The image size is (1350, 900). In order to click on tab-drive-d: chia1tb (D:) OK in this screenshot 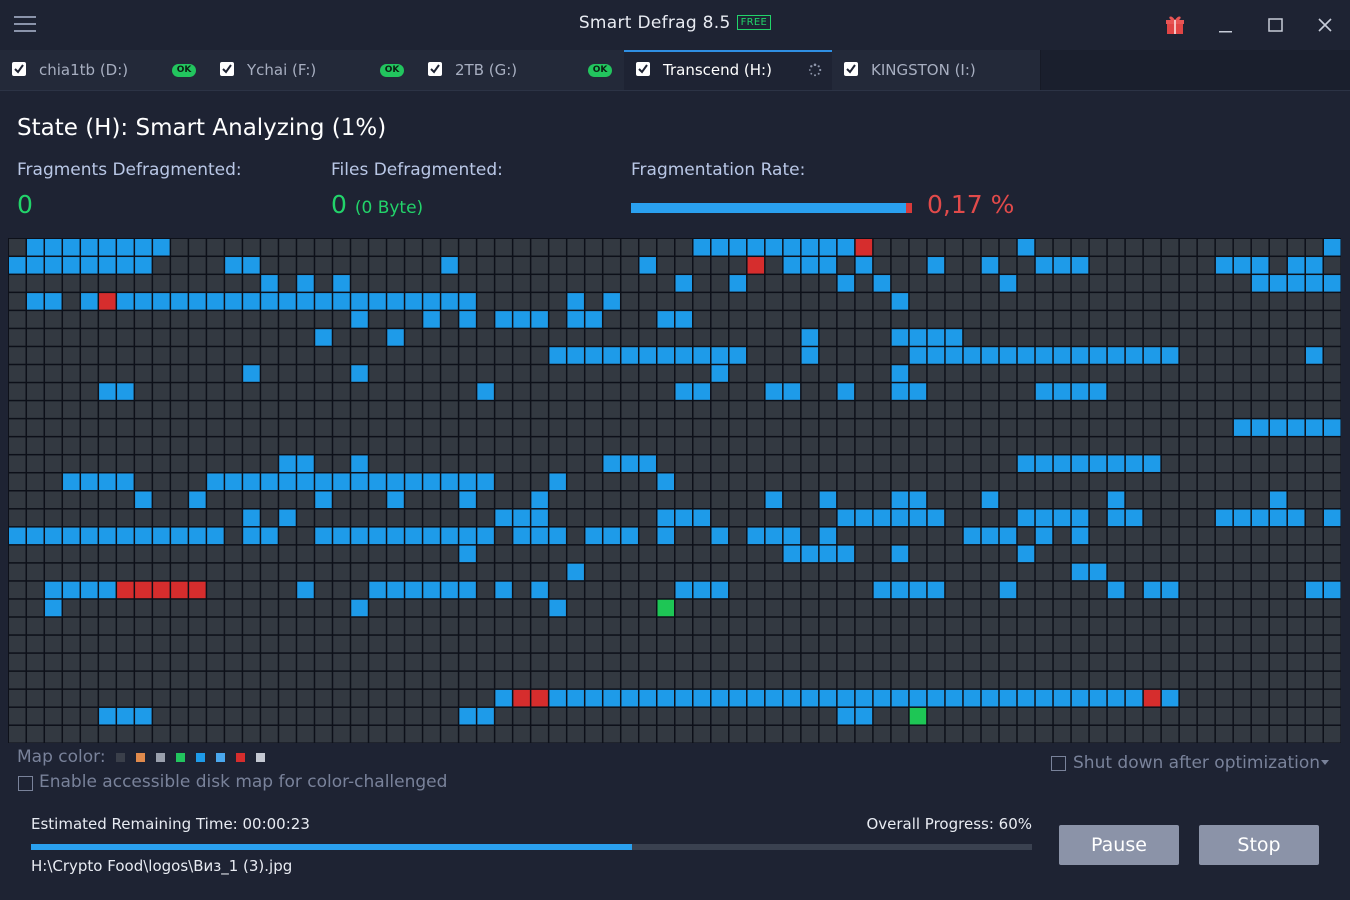, I will do `click(104, 70)`.